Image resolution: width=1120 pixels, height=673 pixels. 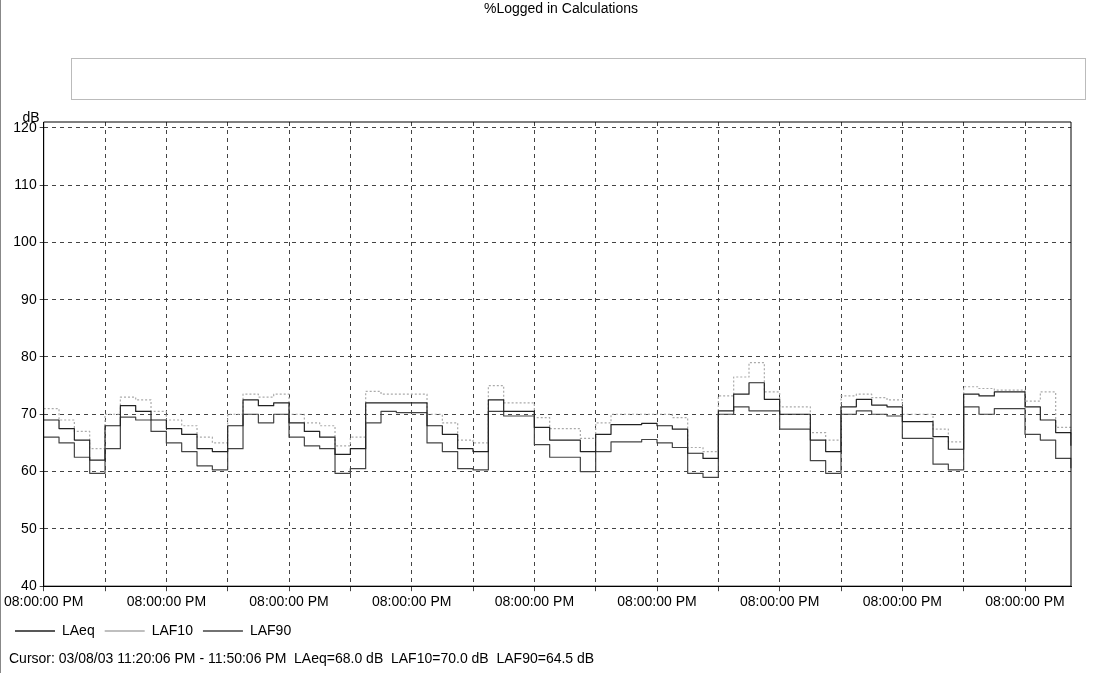 What do you see at coordinates (270, 629) in the screenshot?
I see `legend-label: LAF90` at bounding box center [270, 629].